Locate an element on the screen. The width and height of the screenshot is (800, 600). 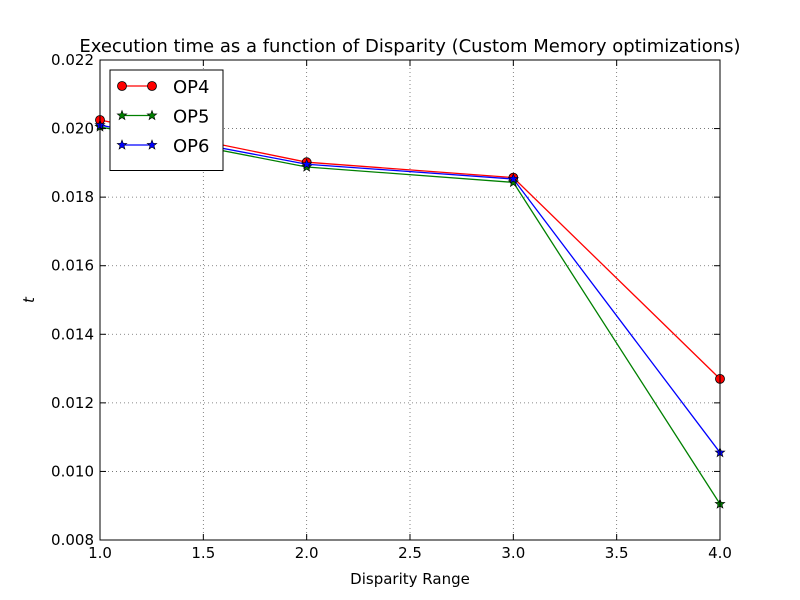
legend-entry: OP5 is located at coordinates (162, 117).